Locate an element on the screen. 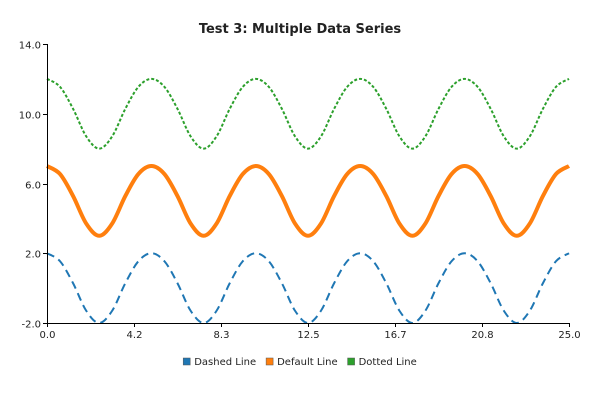 This screenshot has width=600, height=400. y-axis-ticks: -2.0 2.0 6.0 10.0 14.0 is located at coordinates (33, 186).